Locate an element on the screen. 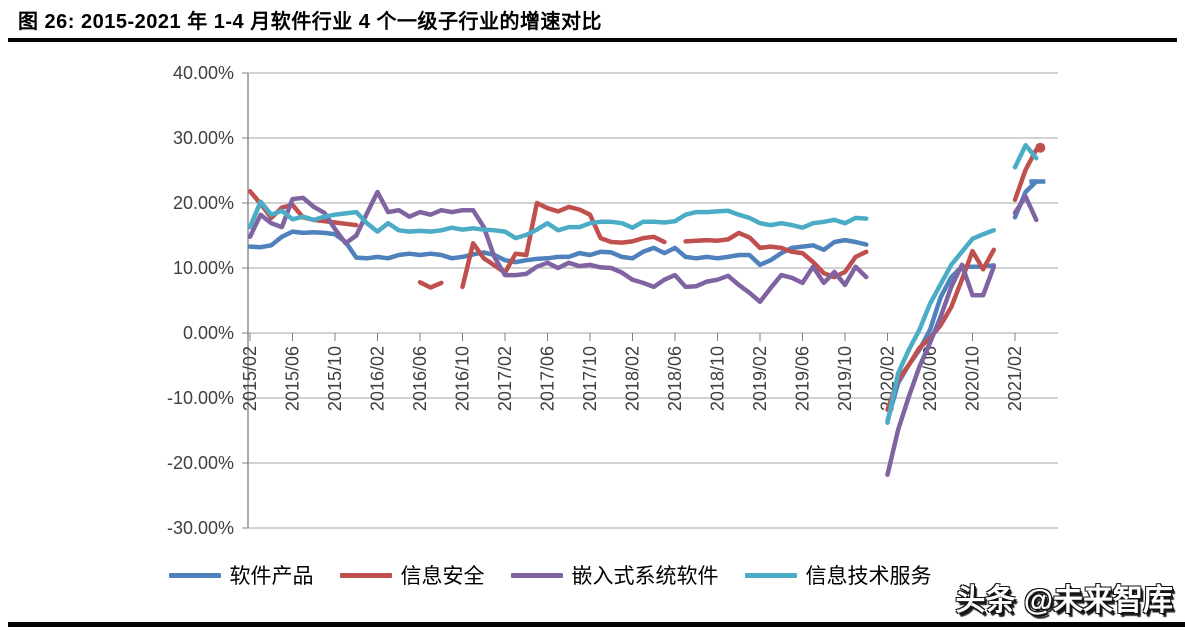 Image resolution: width=1185 pixels, height=631 pixels. series-end-marker is located at coordinates (1040, 147).